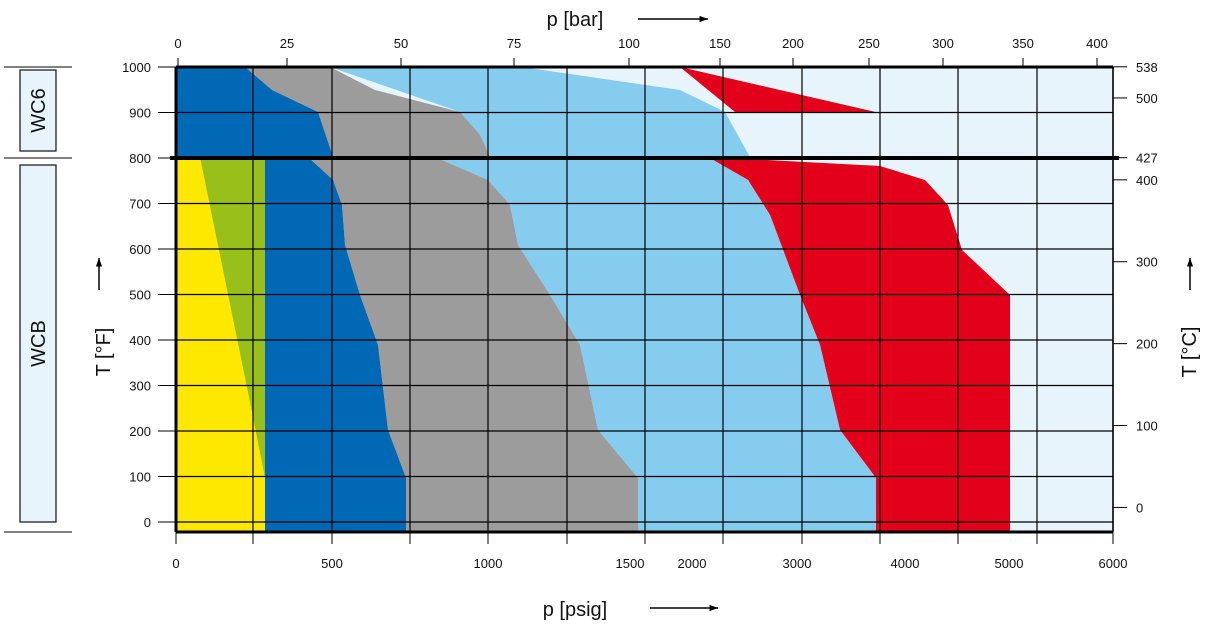 This screenshot has width=1207, height=628. Describe the element at coordinates (140, 295) in the screenshot. I see `left-tick-label: 500` at that location.